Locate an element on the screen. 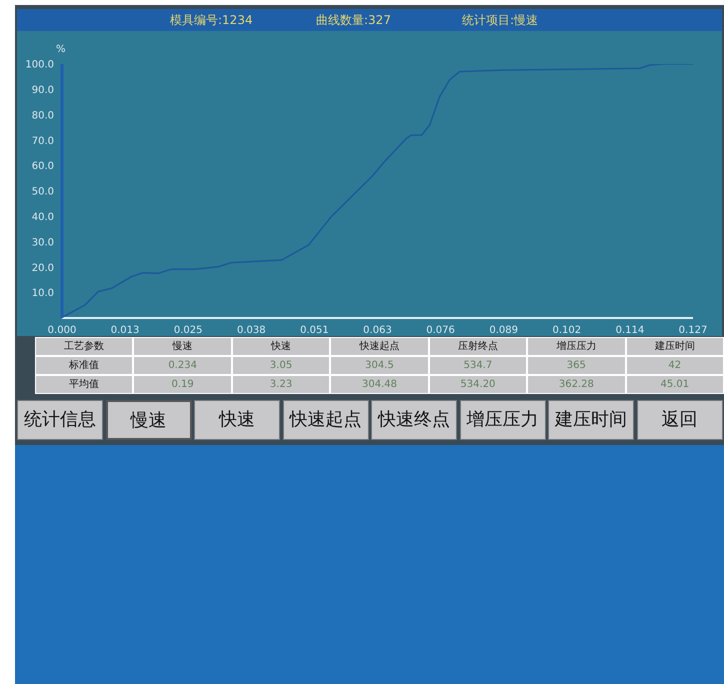 The height and width of the screenshot is (684, 724). text: 曲线数量:327 is located at coordinates (353, 20).